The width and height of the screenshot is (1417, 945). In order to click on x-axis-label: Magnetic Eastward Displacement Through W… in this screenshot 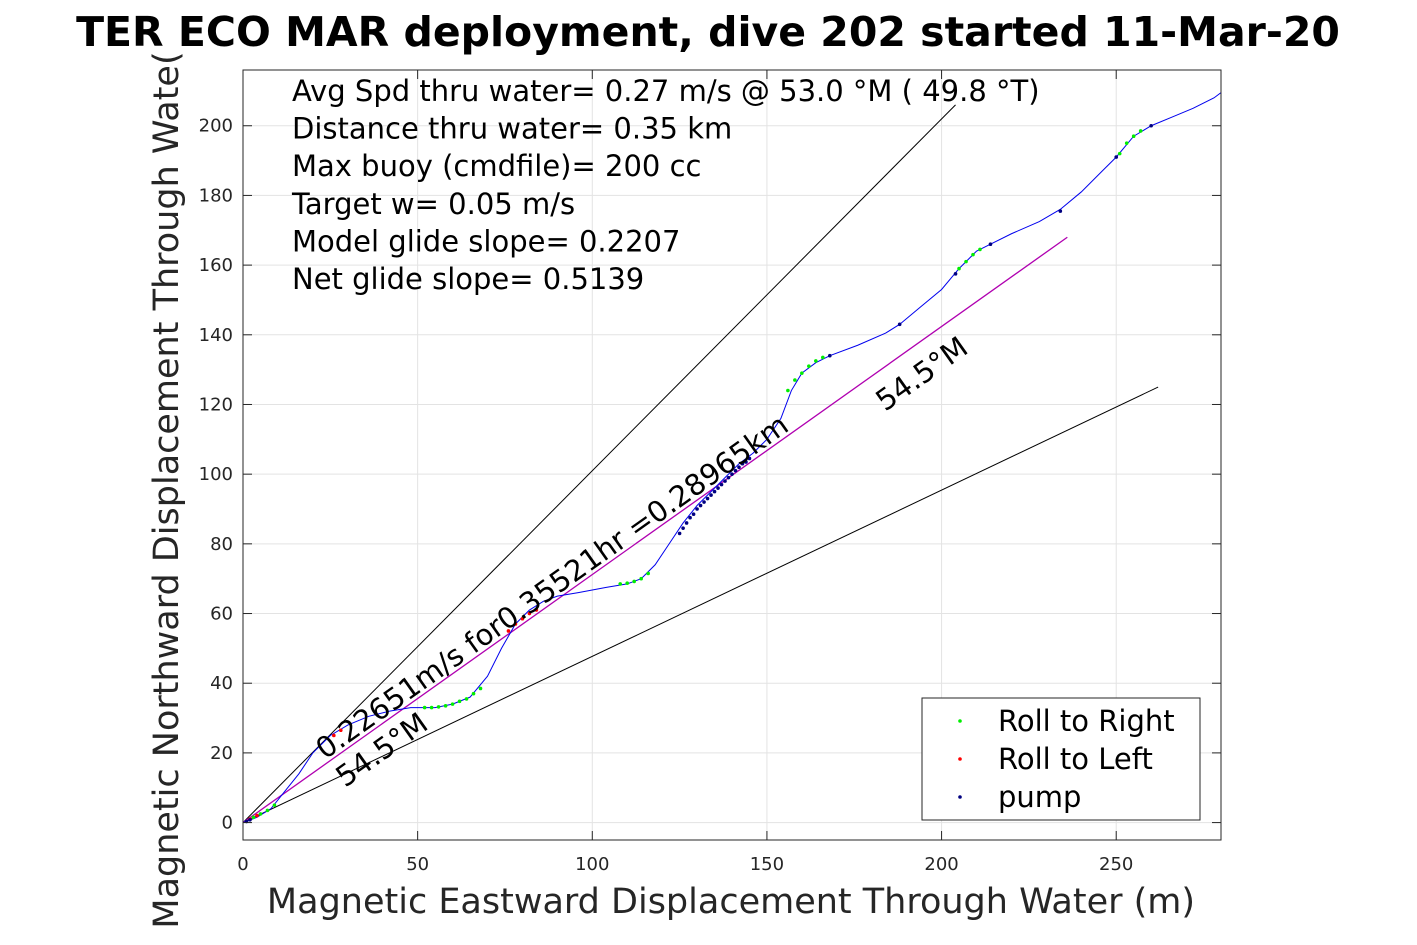, I will do `click(731, 902)`.